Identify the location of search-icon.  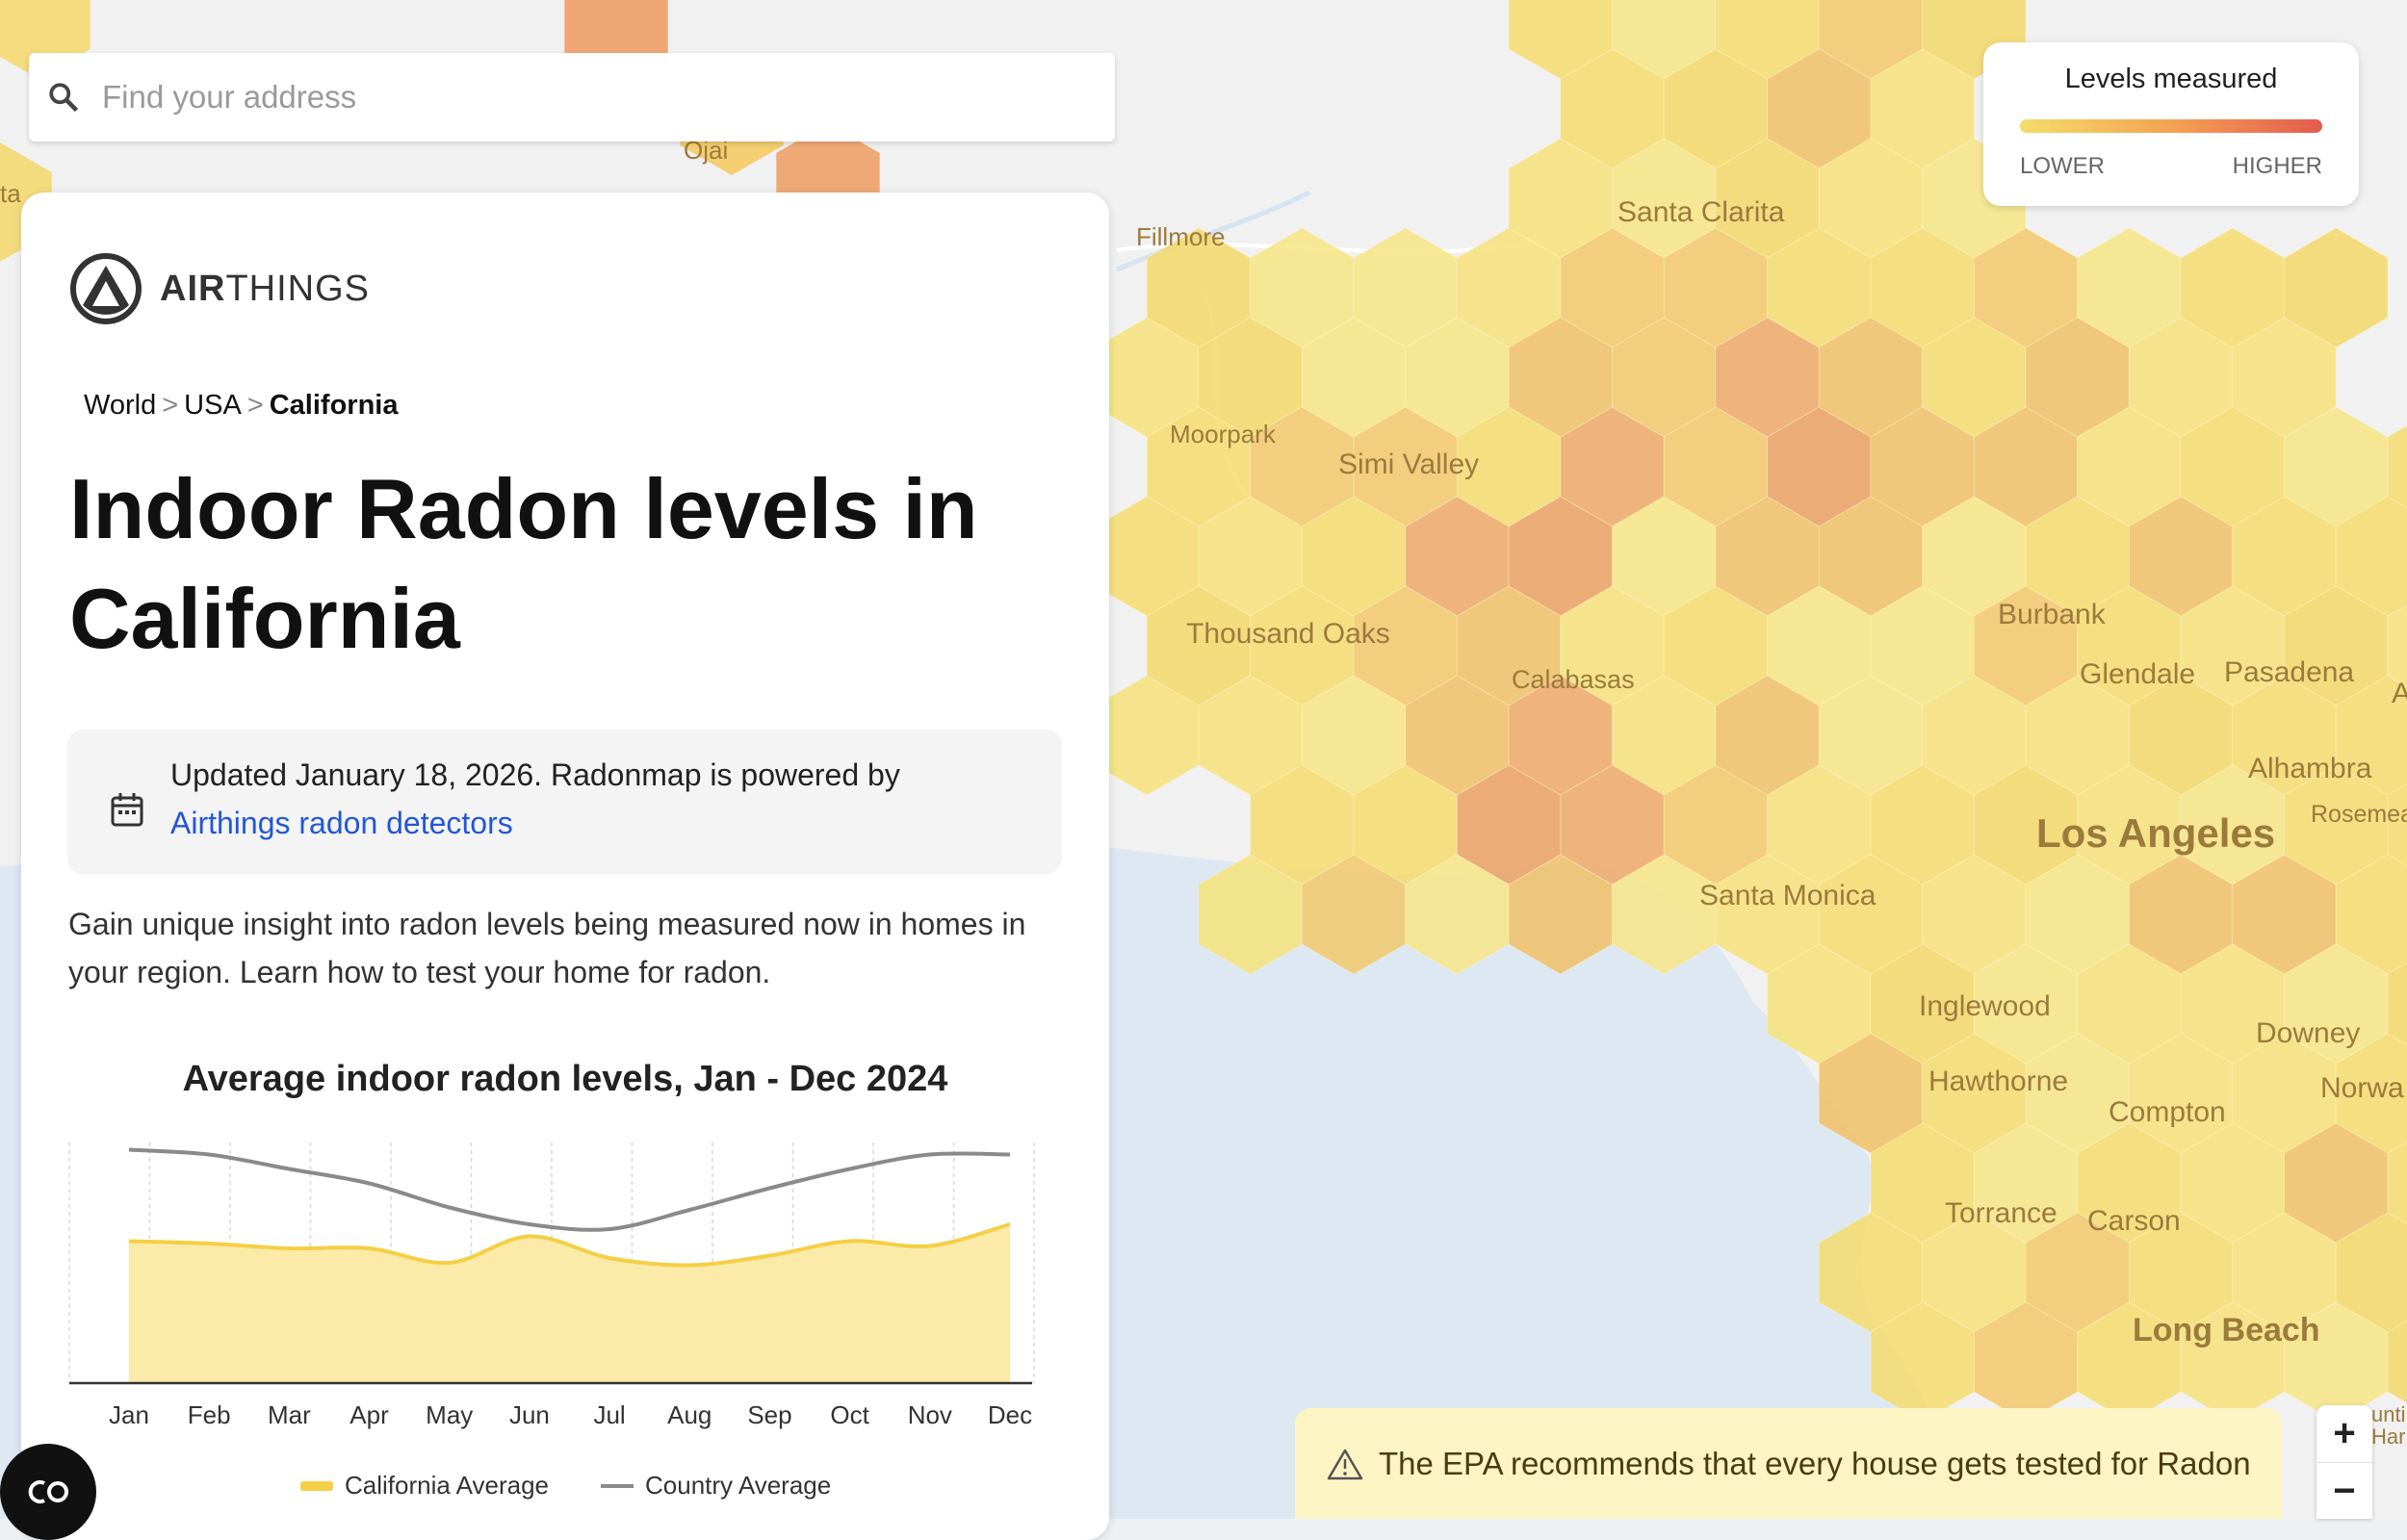
(63, 97).